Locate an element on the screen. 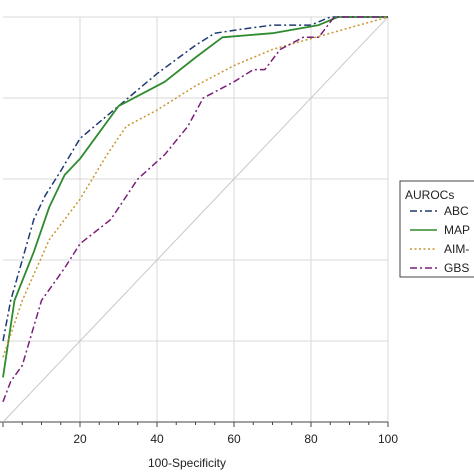 Image resolution: width=474 pixels, height=474 pixels. axes is located at coordinates (194, 424).